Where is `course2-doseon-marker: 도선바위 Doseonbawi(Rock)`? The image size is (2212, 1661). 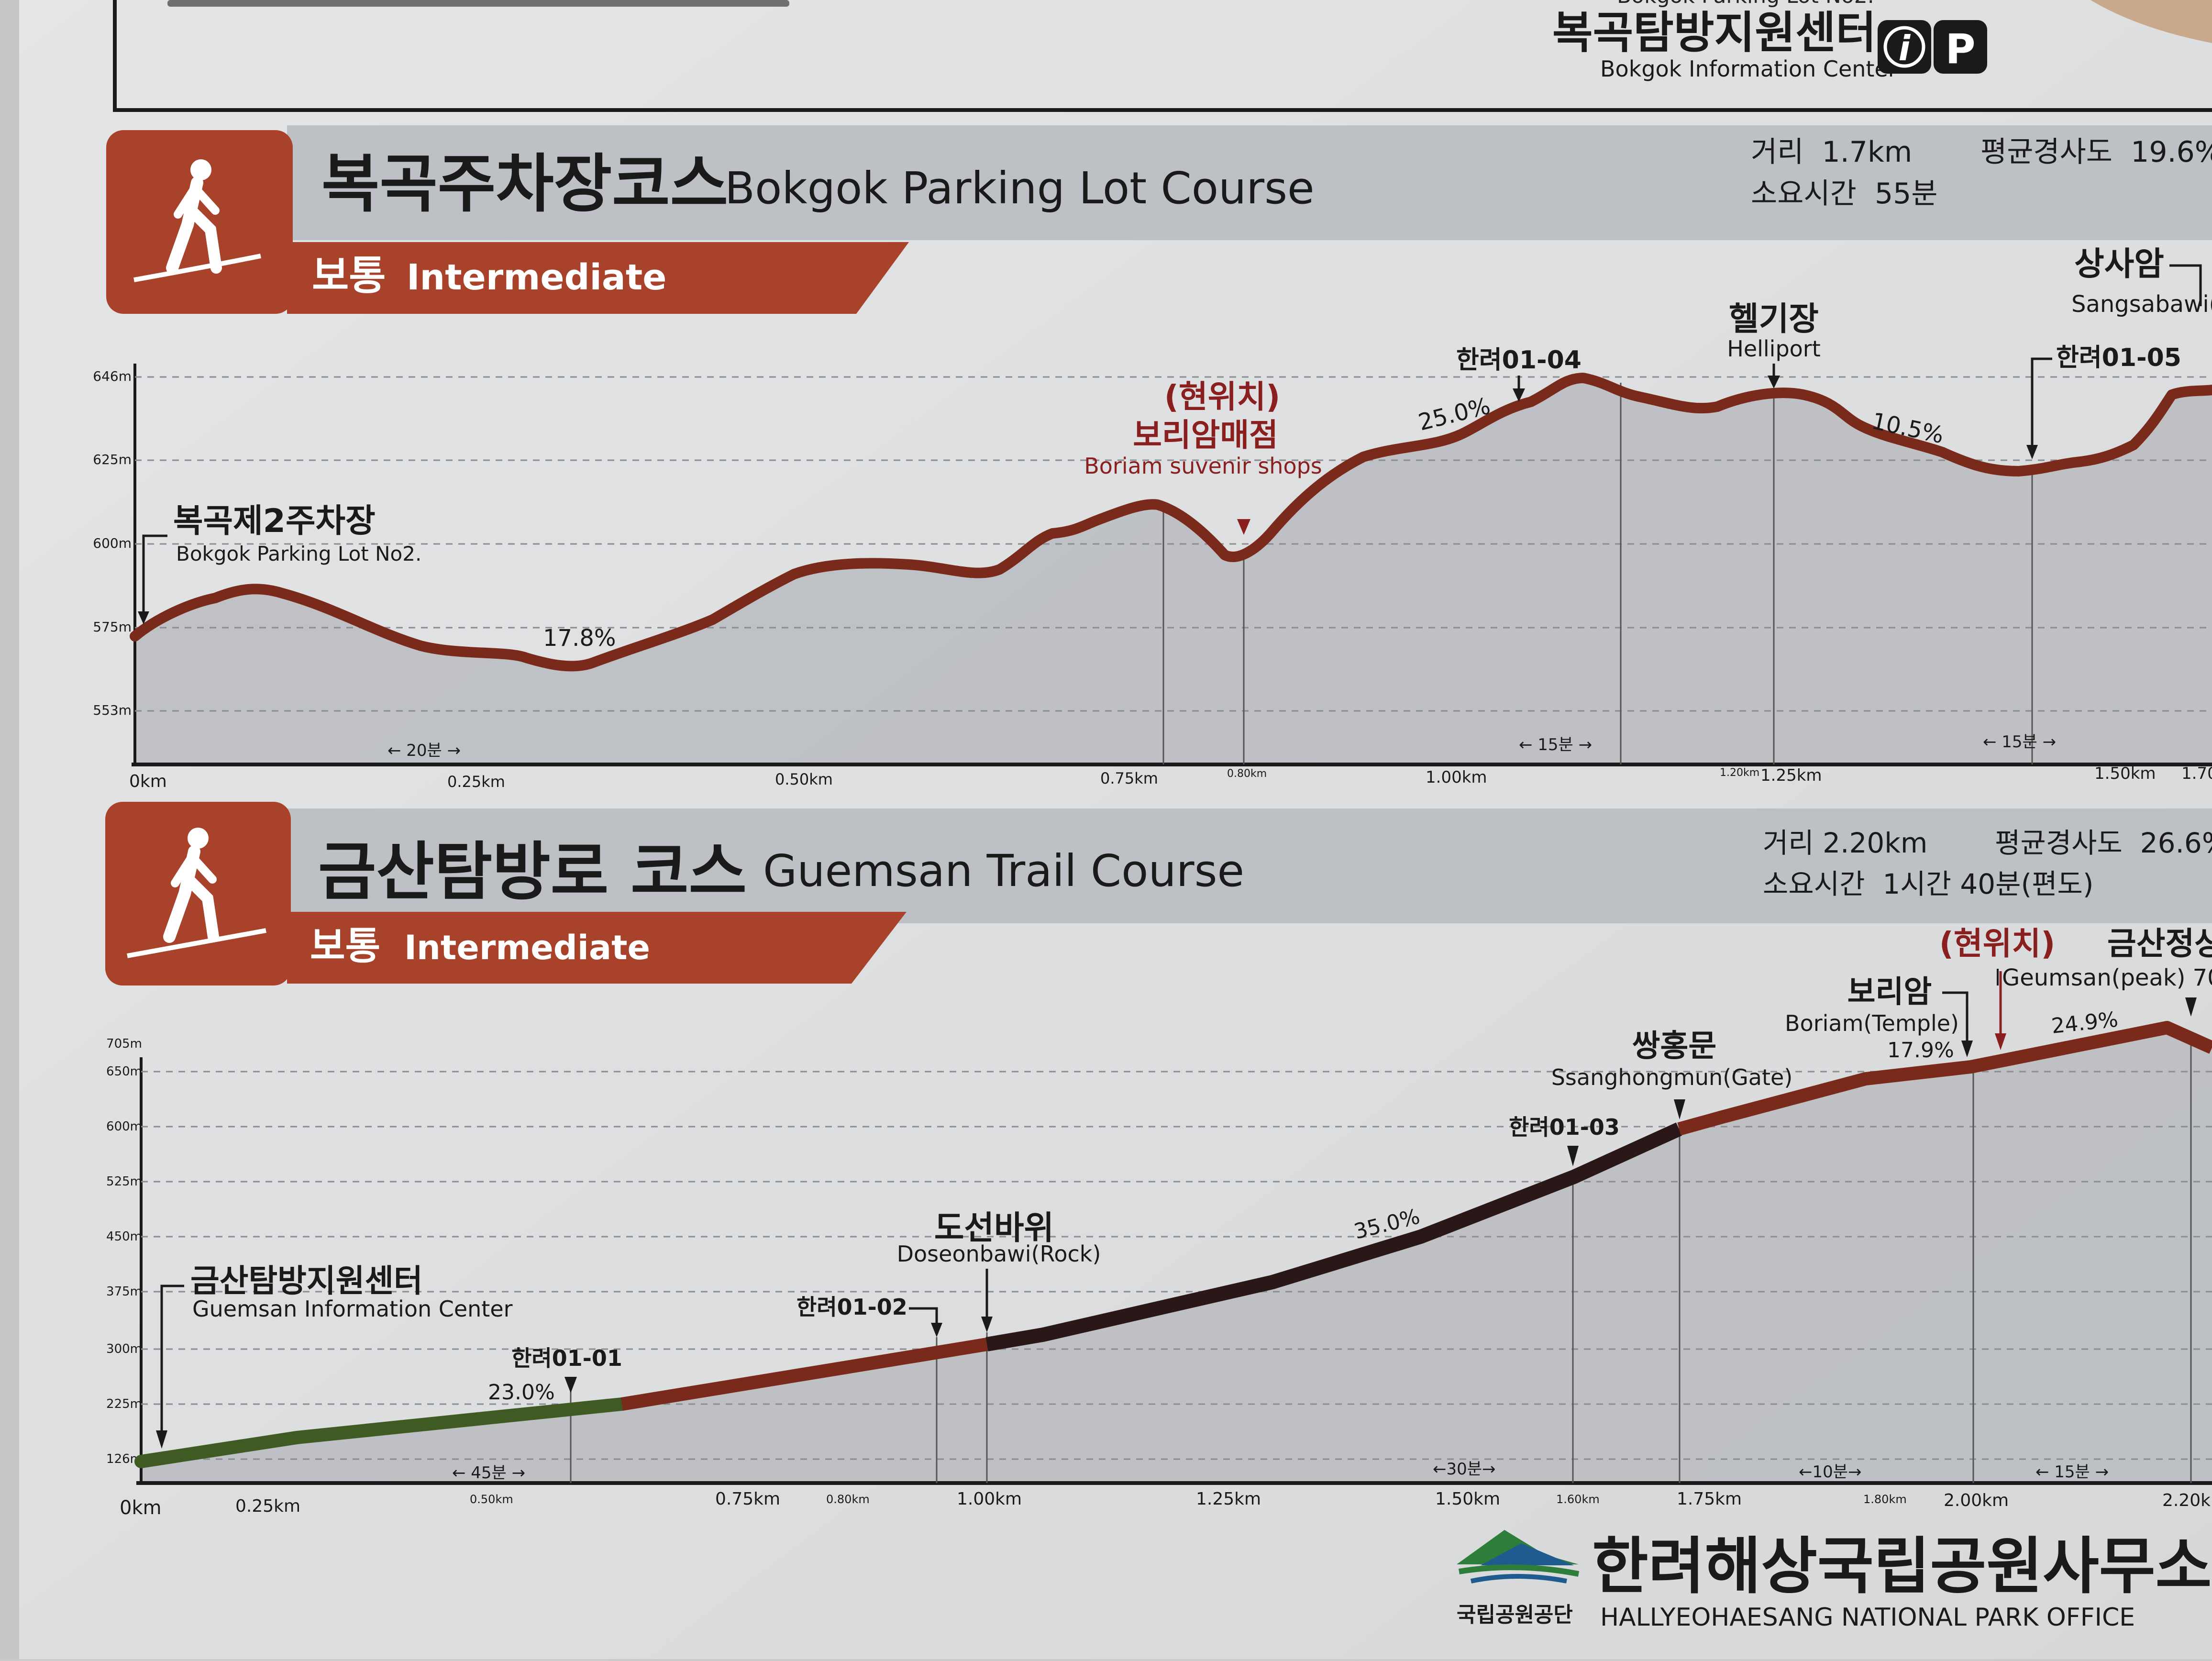
course2-doseon-marker: 도선바위 Doseonbawi(Rock) is located at coordinates (999, 1271).